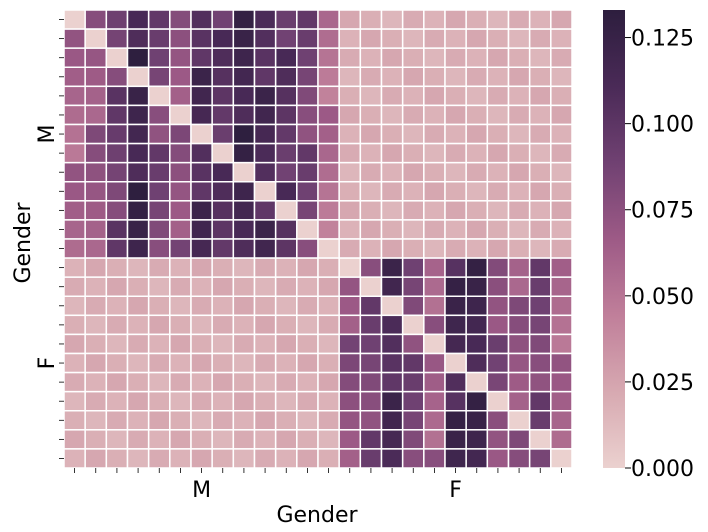 The height and width of the screenshot is (532, 708). I want to click on colorbar-tick-label: 0.075, so click(662, 211).